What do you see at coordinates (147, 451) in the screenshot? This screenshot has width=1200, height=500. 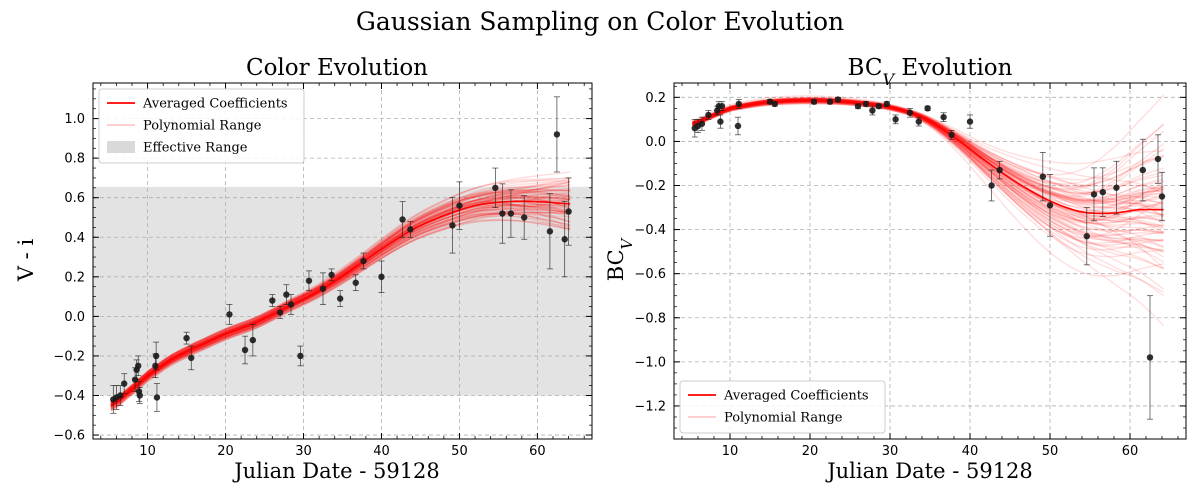 I see `x-tick-label: 10` at bounding box center [147, 451].